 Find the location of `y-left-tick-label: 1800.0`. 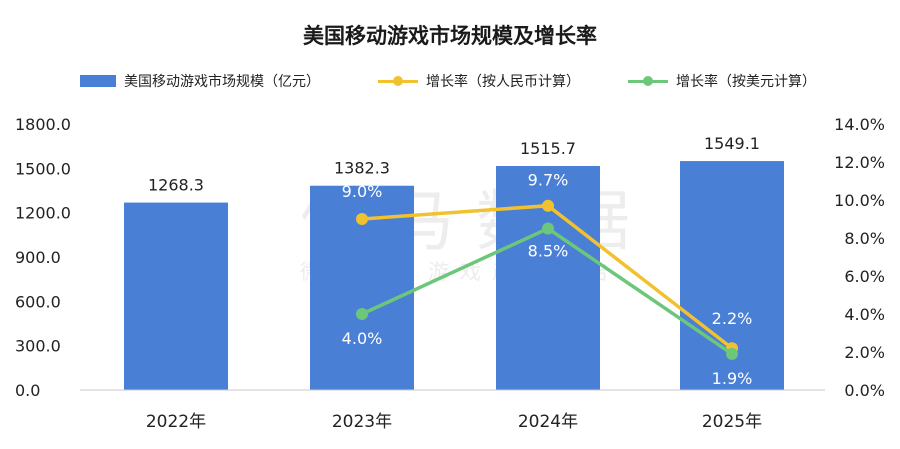

y-left-tick-label: 1800.0 is located at coordinates (43, 124).